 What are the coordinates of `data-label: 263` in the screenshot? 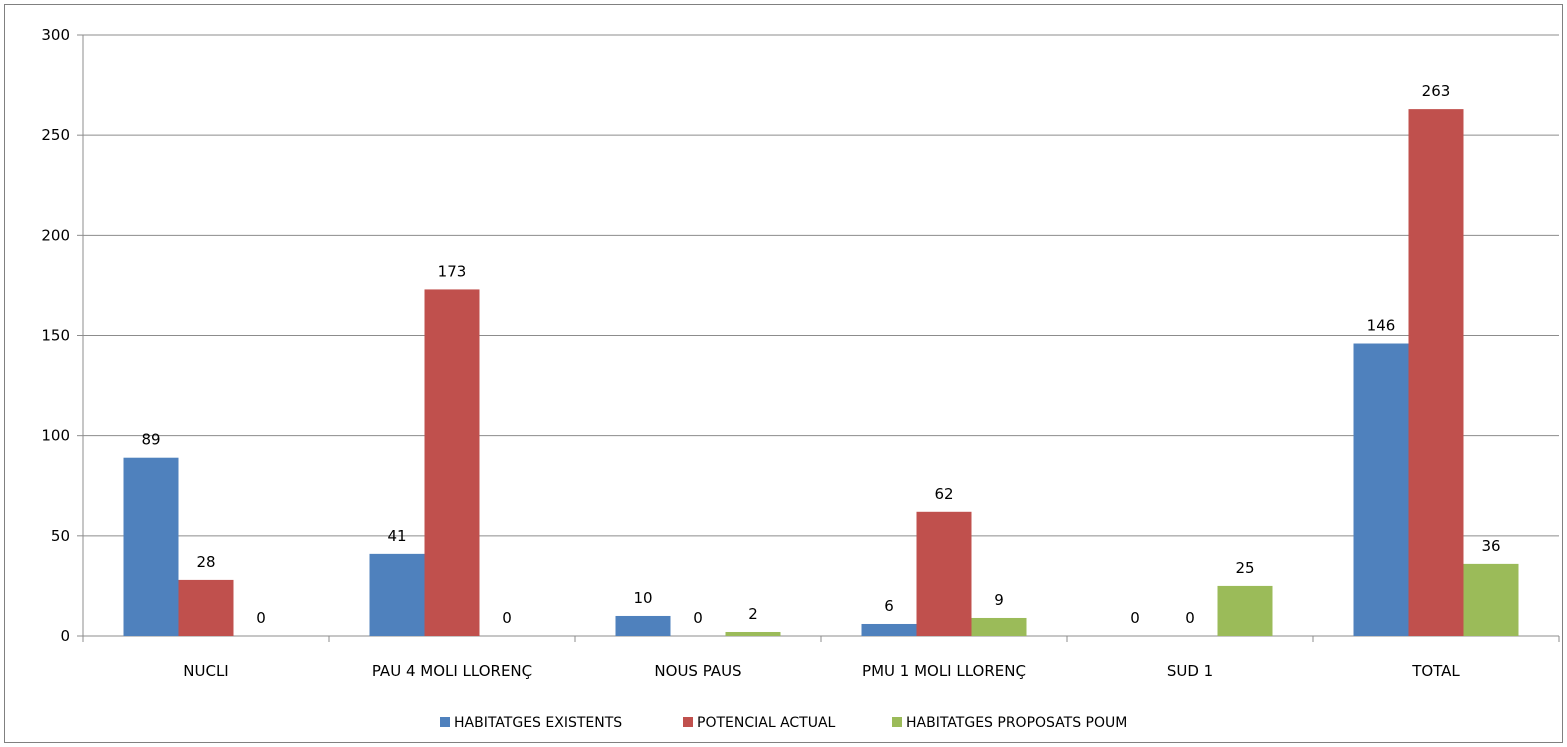 It's located at (1436, 91).